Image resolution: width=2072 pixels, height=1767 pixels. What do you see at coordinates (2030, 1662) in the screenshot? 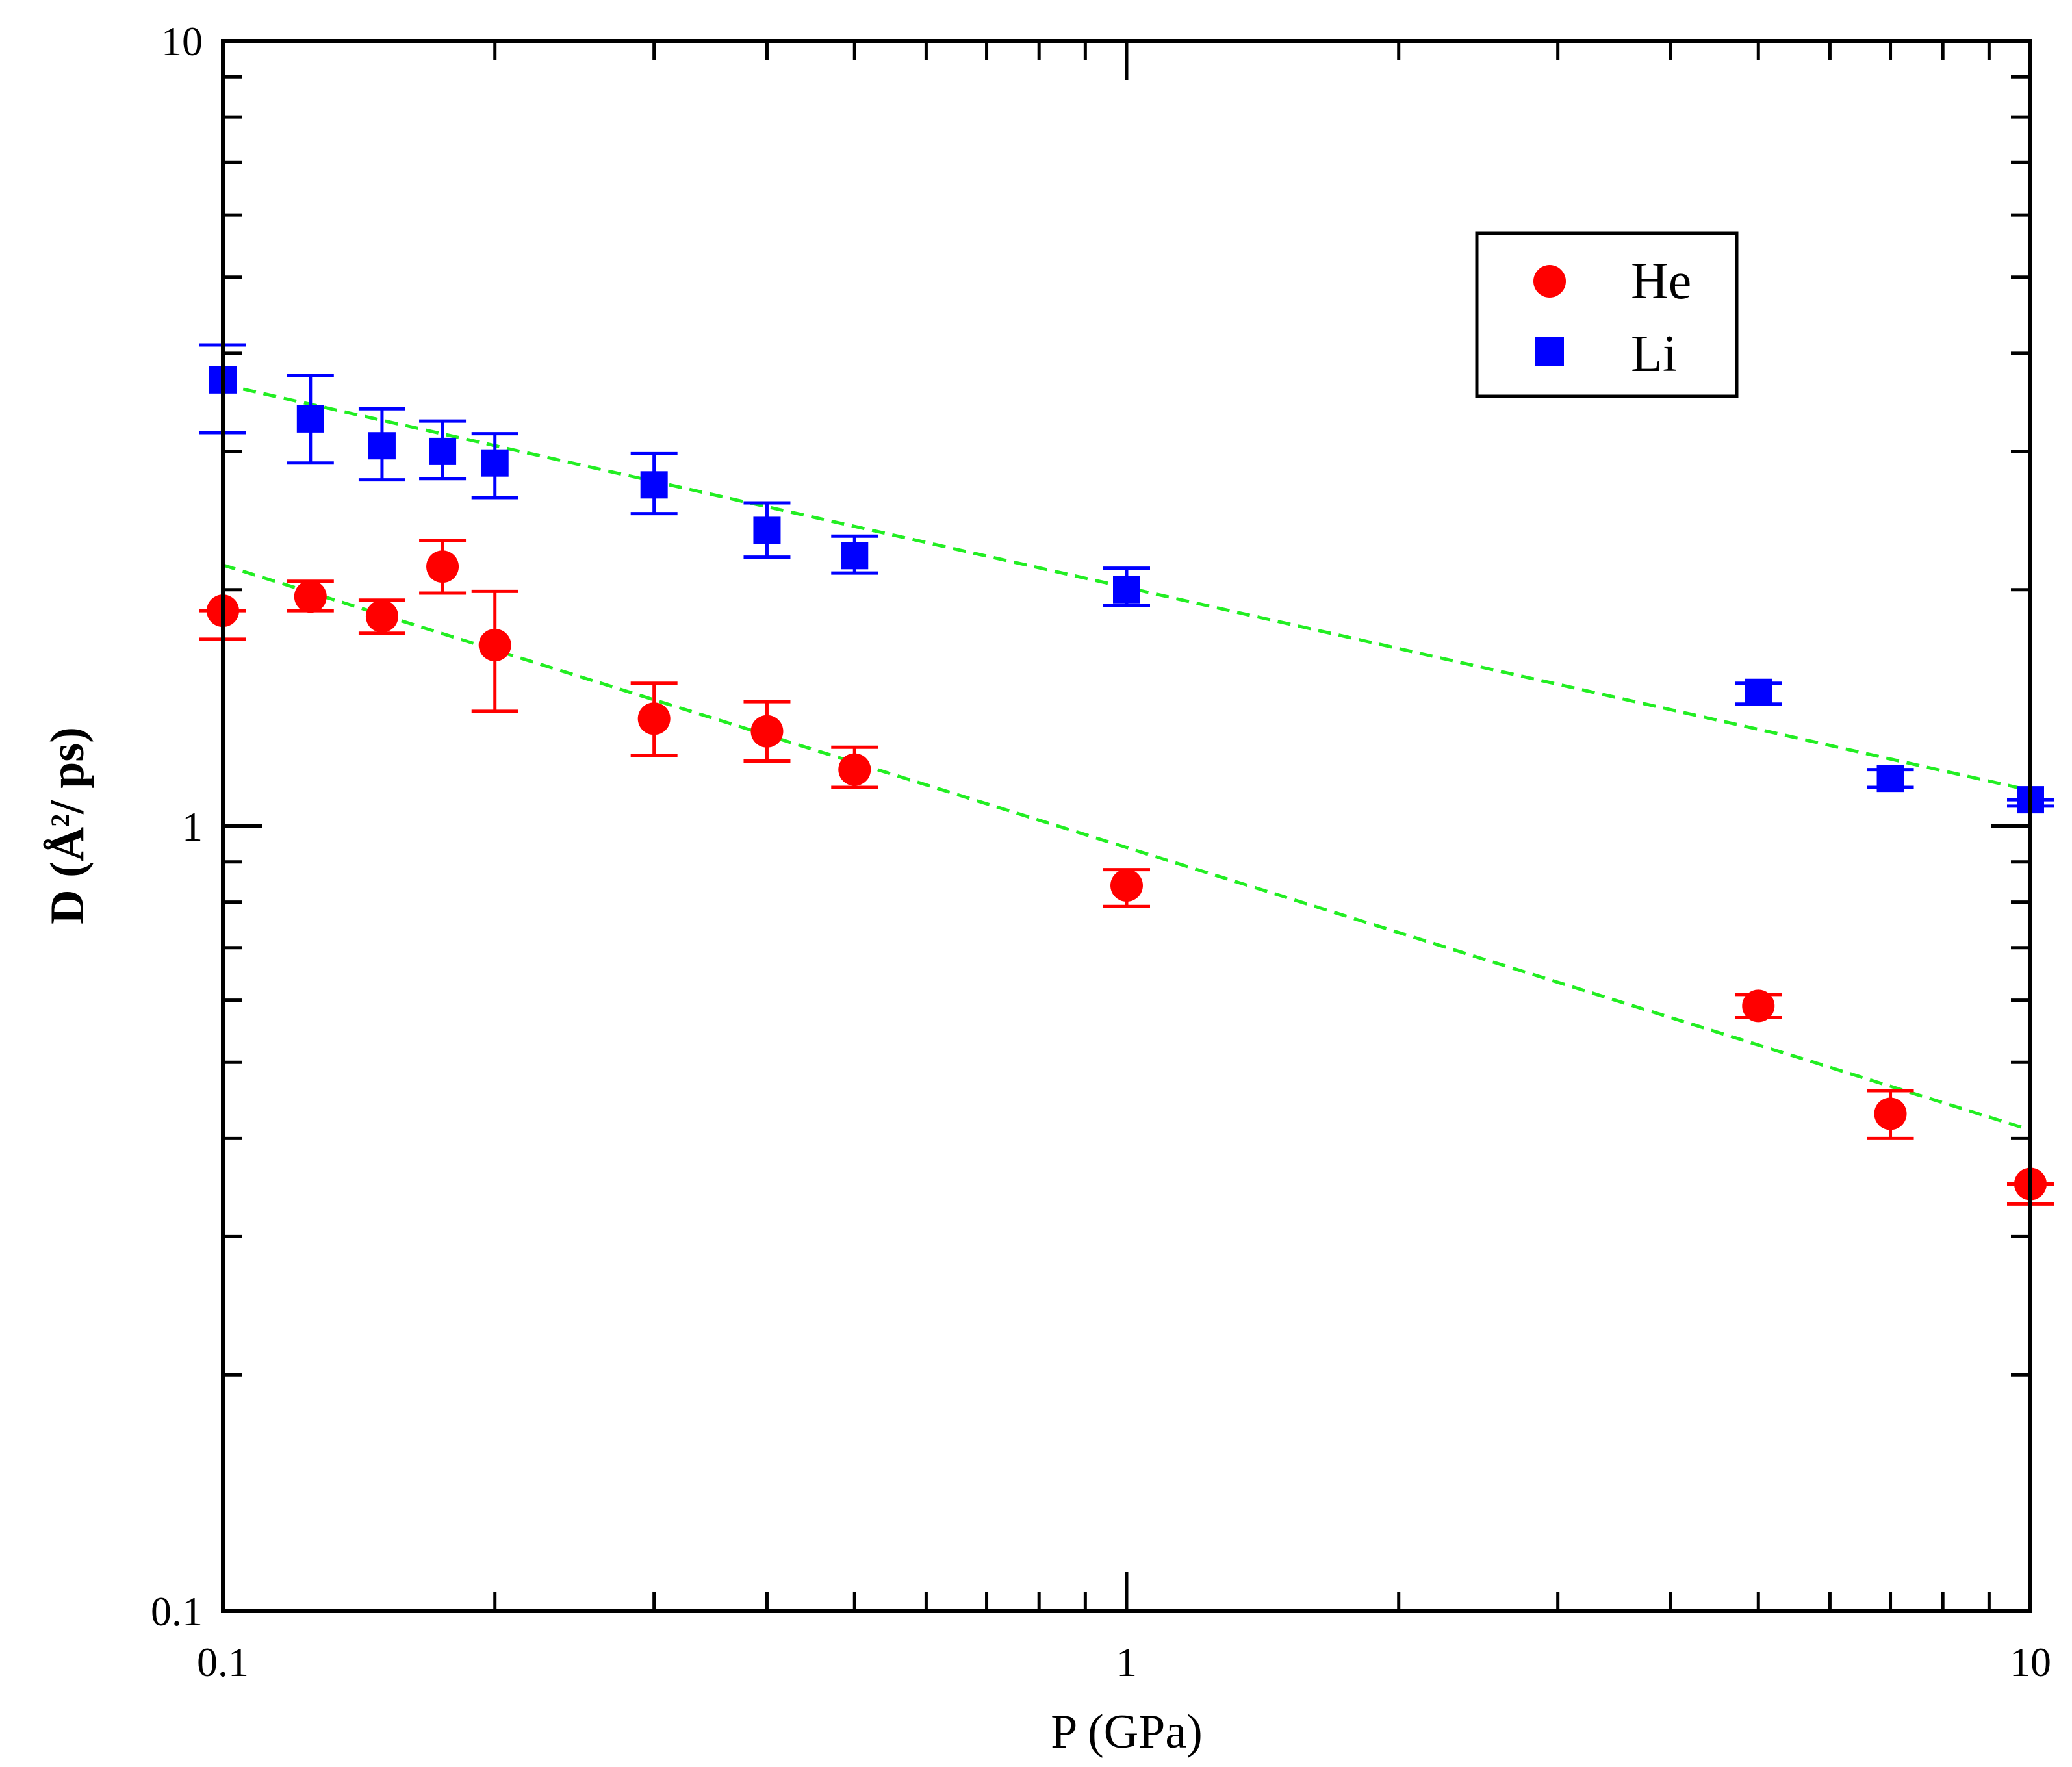
I see `x-tick-label-10: 10` at bounding box center [2030, 1662].